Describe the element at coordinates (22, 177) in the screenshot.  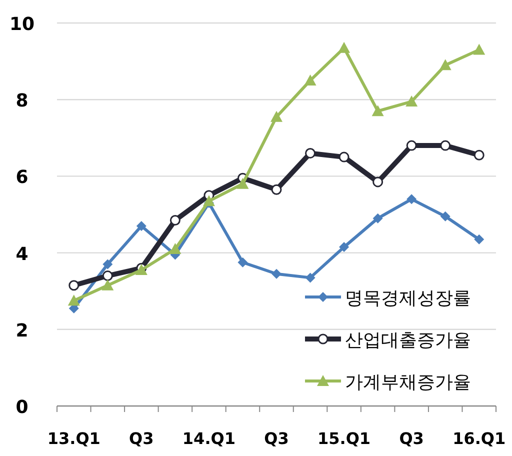
I see `y-tick-label: 6` at that location.